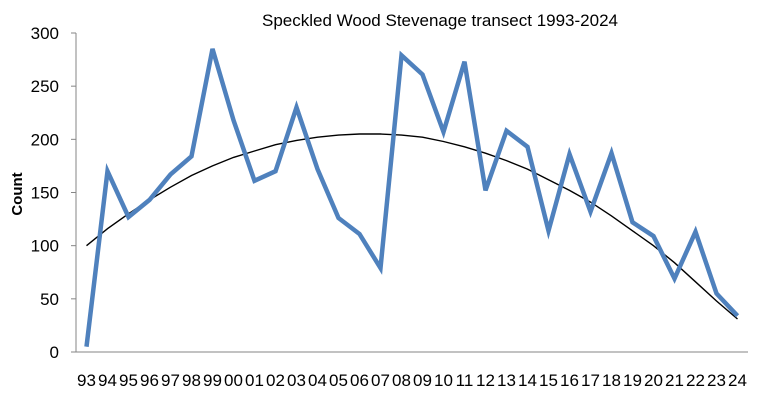  I want to click on x-tick-label: 18, so click(611, 380).